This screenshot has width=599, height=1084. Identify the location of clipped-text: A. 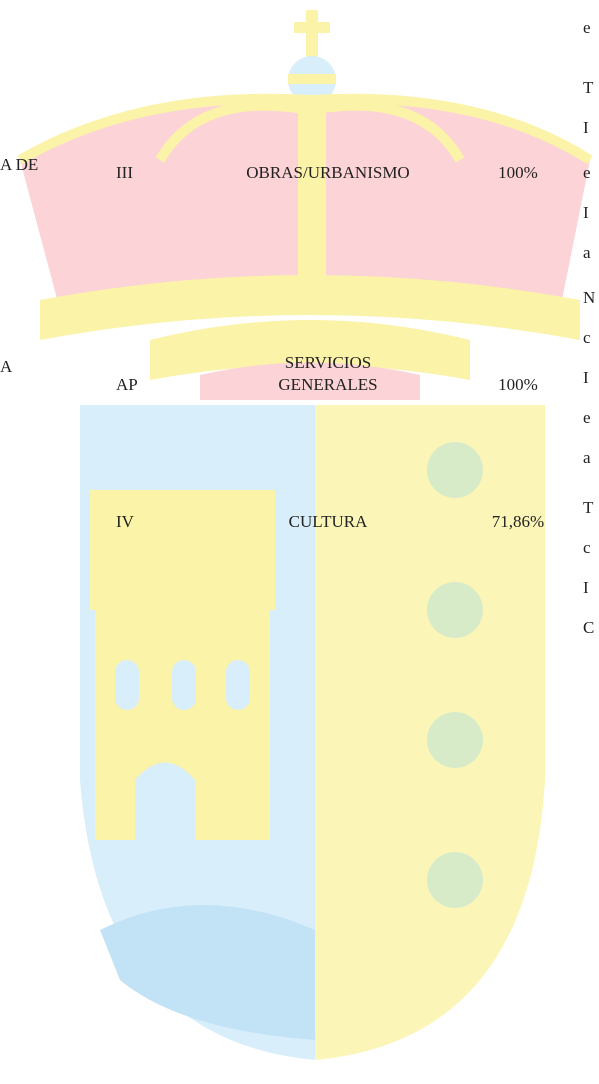
(6, 366).